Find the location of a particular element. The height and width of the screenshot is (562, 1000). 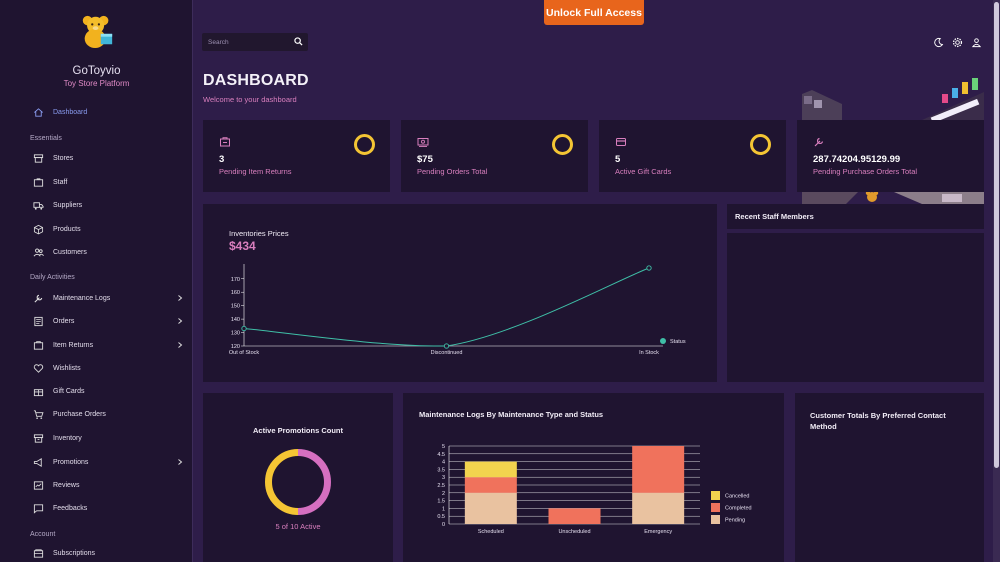

money-icon is located at coordinates (423, 142).